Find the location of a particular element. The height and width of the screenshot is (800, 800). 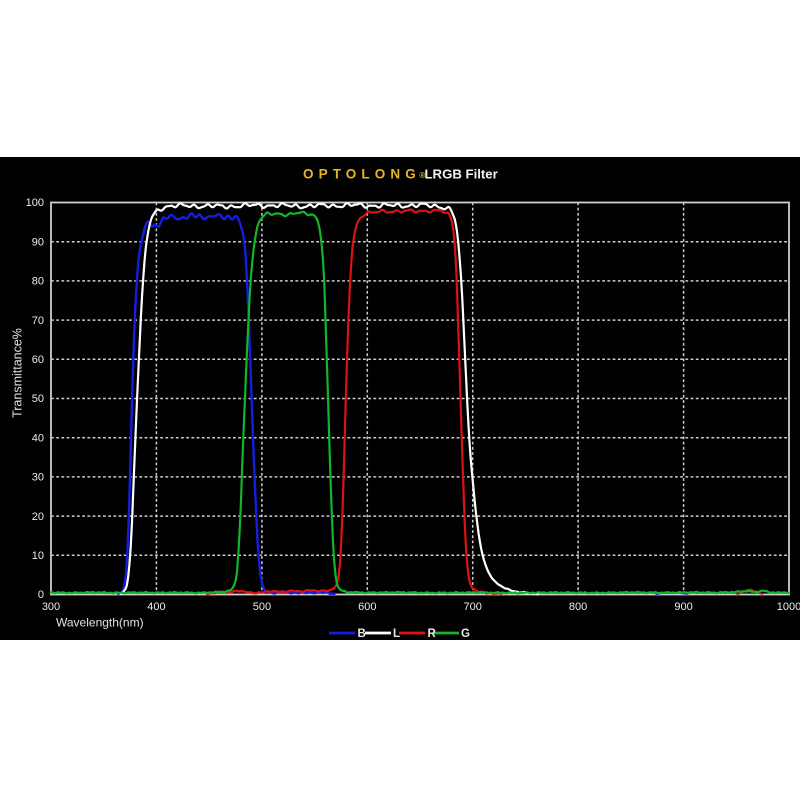

svg-text: 20 is located at coordinates (38, 517).